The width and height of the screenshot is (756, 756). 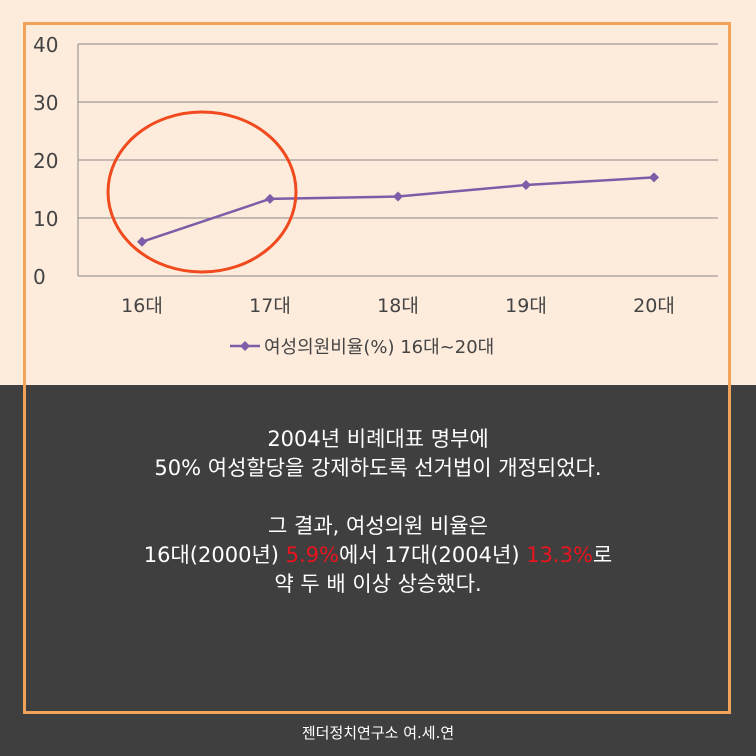 What do you see at coordinates (378, 733) in the screenshot?
I see `footer-credit: 젠더정치연구소 여.세.연` at bounding box center [378, 733].